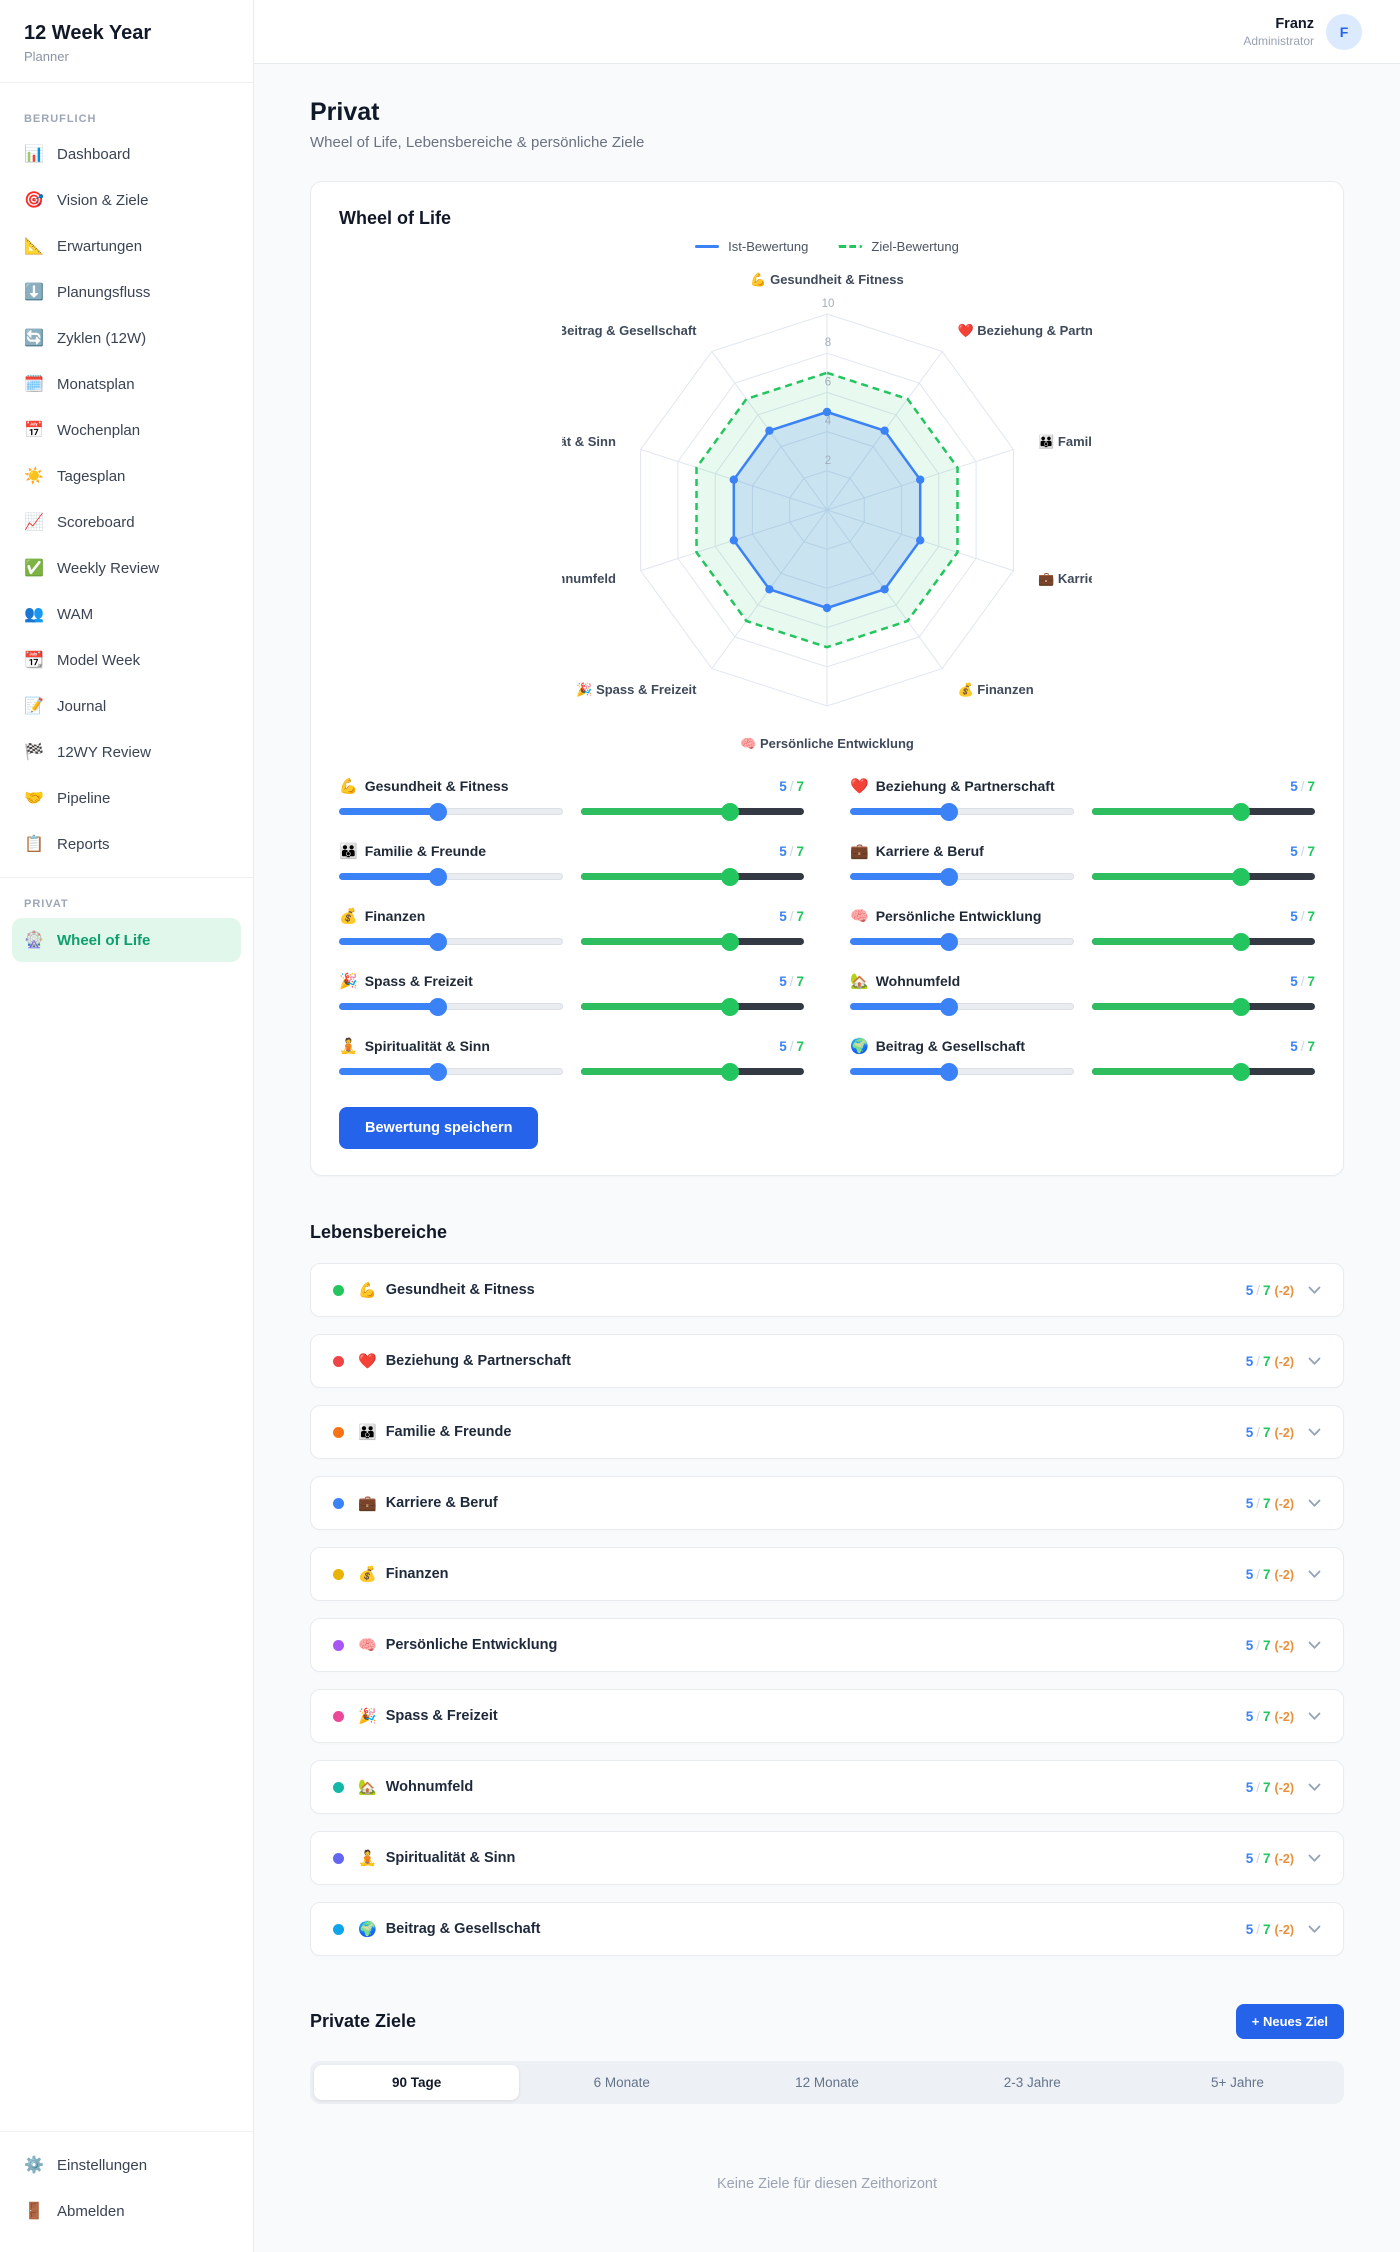  What do you see at coordinates (451, 1006) in the screenshot?
I see `ist-slider-spass-freizeit` at bounding box center [451, 1006].